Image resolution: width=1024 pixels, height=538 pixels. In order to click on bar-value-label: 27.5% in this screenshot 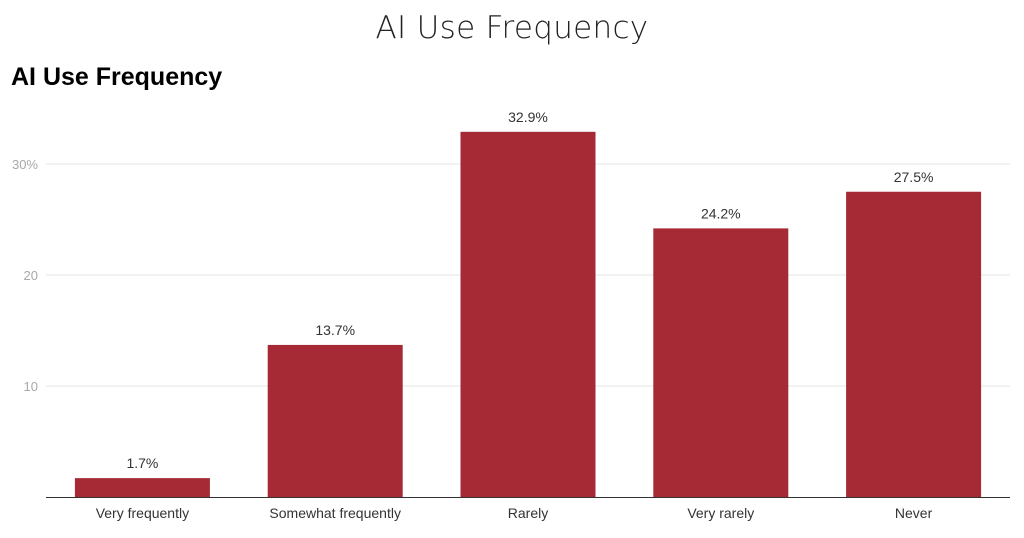, I will do `click(914, 177)`.